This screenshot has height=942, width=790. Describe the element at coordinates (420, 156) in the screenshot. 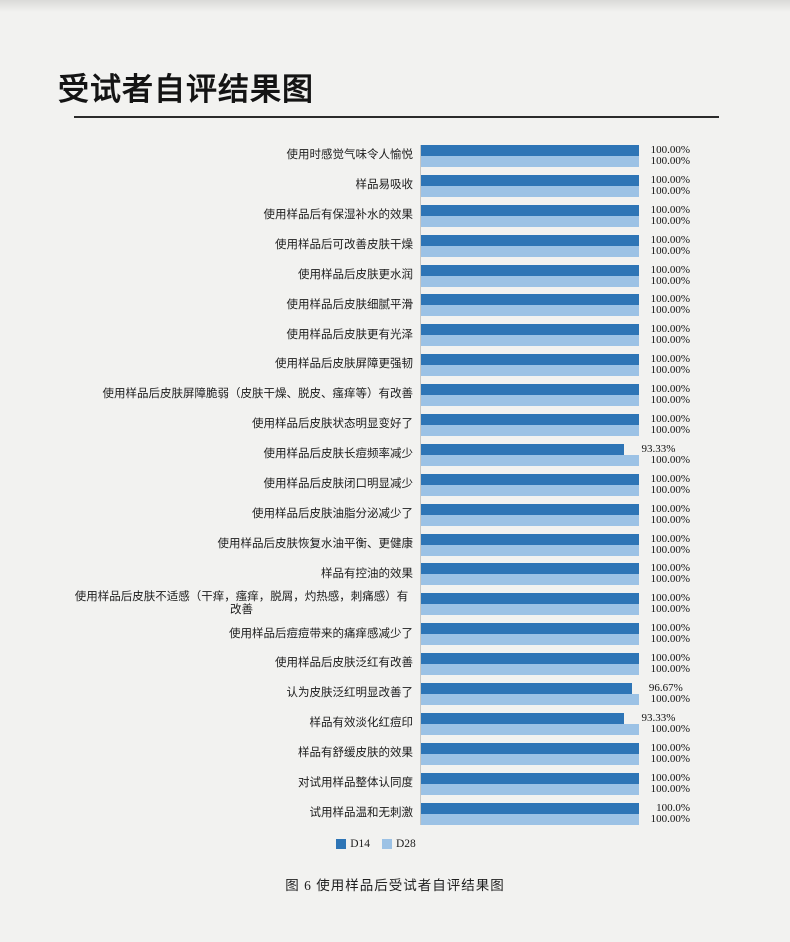

I see `chart-row: 使用时感觉气味令人愉悦 100.00% 100.00%` at that location.